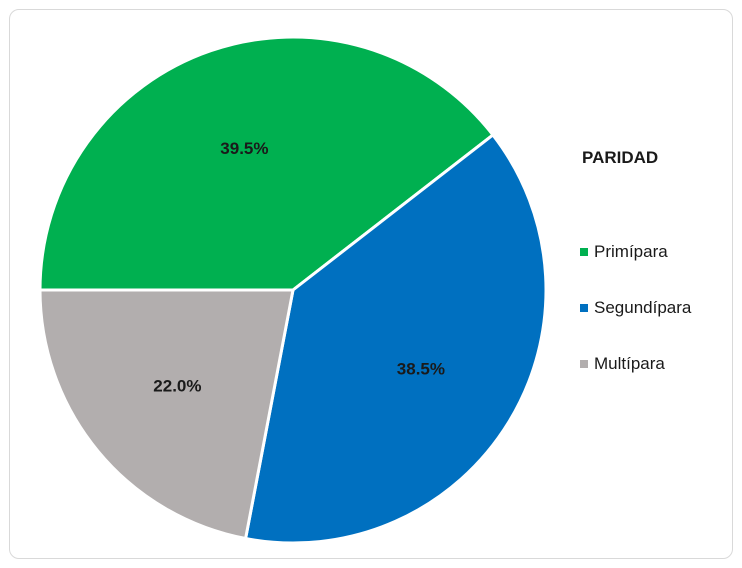  What do you see at coordinates (620, 157) in the screenshot?
I see `legend-title: PARIDAD` at bounding box center [620, 157].